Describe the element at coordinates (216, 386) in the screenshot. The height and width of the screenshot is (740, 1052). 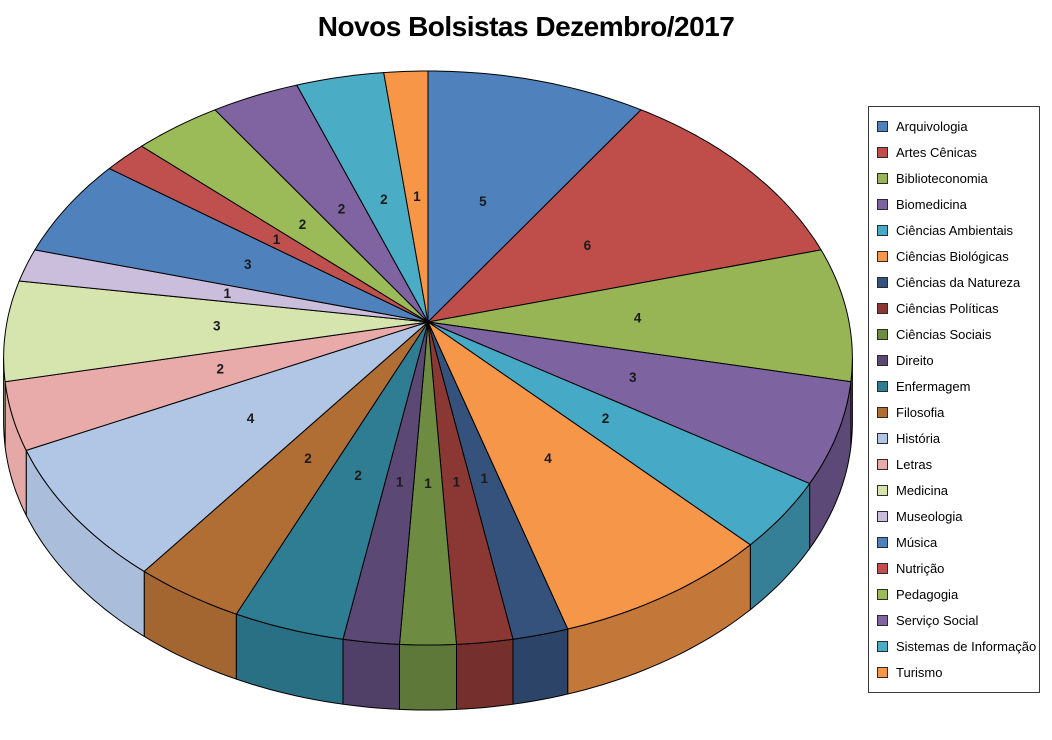
I see `pie-slice-letras` at that location.